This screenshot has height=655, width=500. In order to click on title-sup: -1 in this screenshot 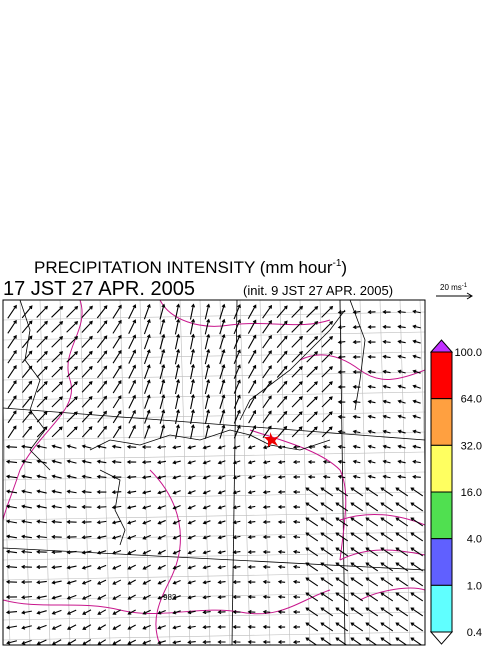, I will do `click(336, 263)`.